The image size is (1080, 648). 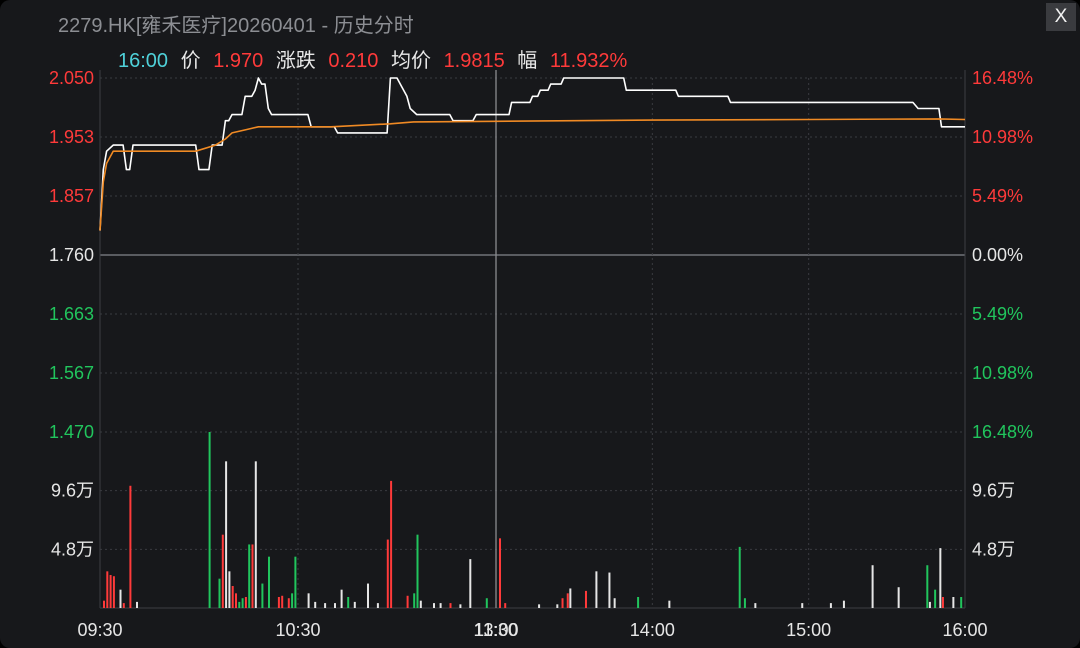 What do you see at coordinates (236, 26) in the screenshot?
I see `window-title: 2279.HK[雍禾医疗]20260401 - 历史分时` at bounding box center [236, 26].